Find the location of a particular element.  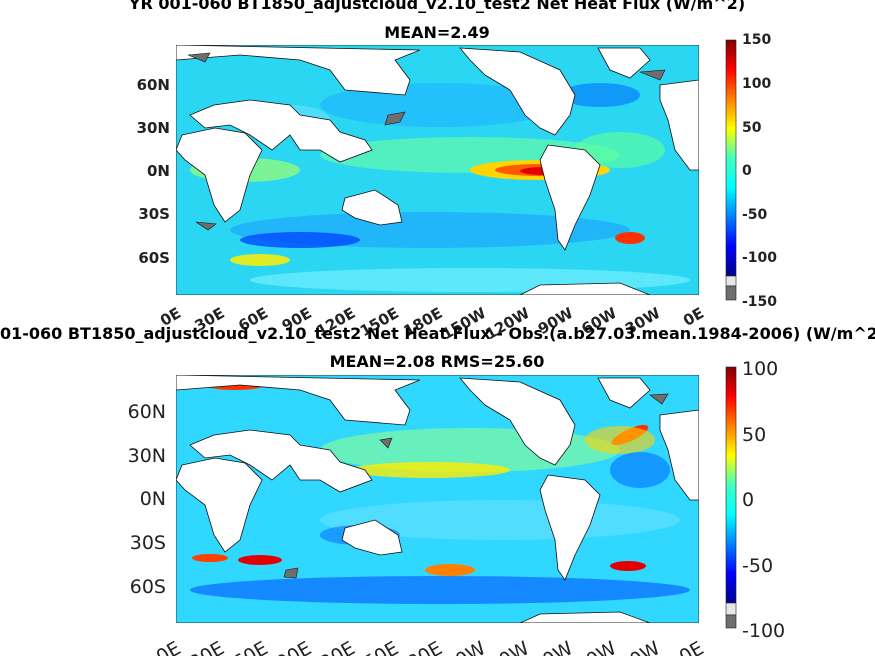

panel-1-subtitle: MEAN=2.49 is located at coordinates (437, 32).